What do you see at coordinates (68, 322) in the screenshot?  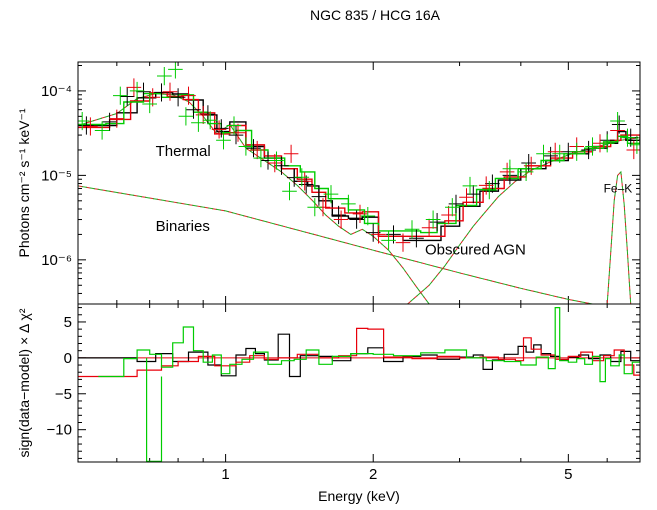 I see `y-tick-label: 5` at bounding box center [68, 322].